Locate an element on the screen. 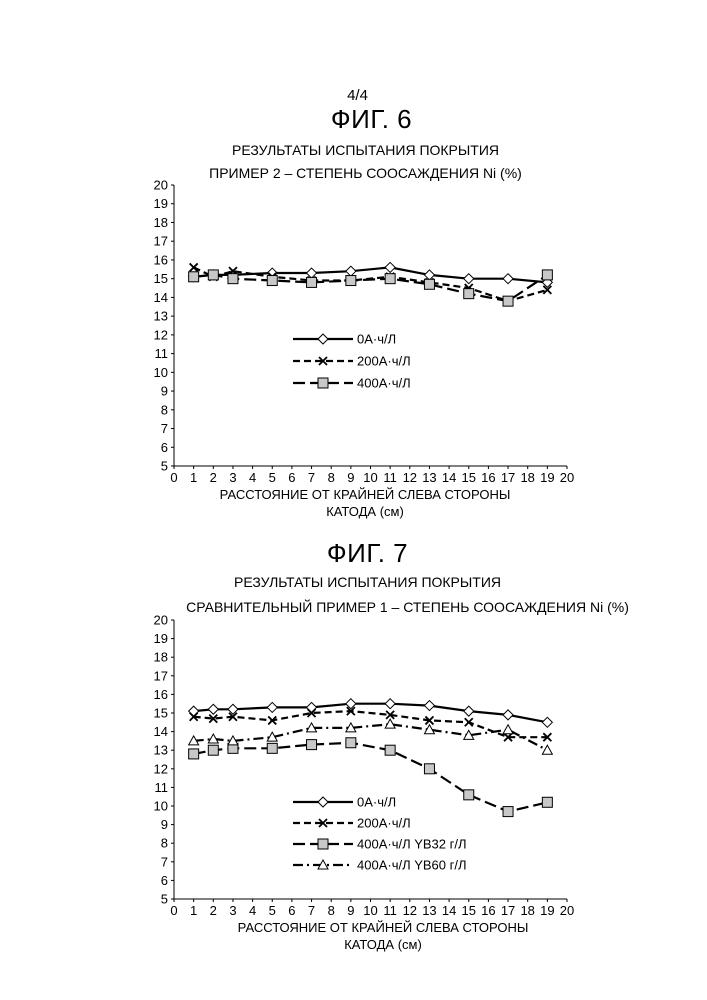 The width and height of the screenshot is (707, 1000). x-tick-label: 5 is located at coordinates (272, 910).